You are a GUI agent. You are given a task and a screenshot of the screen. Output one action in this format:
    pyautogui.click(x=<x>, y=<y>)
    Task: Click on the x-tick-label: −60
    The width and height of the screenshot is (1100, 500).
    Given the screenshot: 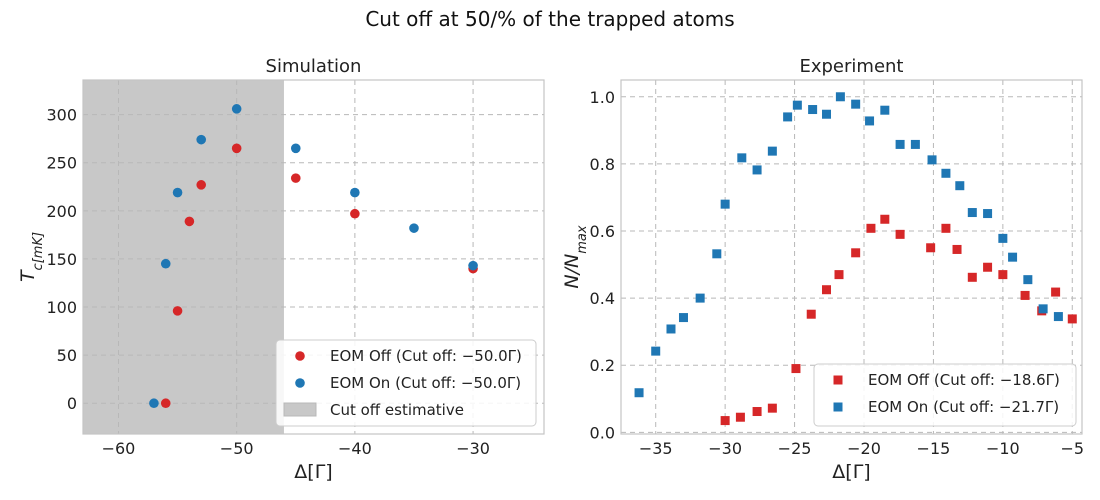 What is the action you would take?
    pyautogui.click(x=119, y=448)
    